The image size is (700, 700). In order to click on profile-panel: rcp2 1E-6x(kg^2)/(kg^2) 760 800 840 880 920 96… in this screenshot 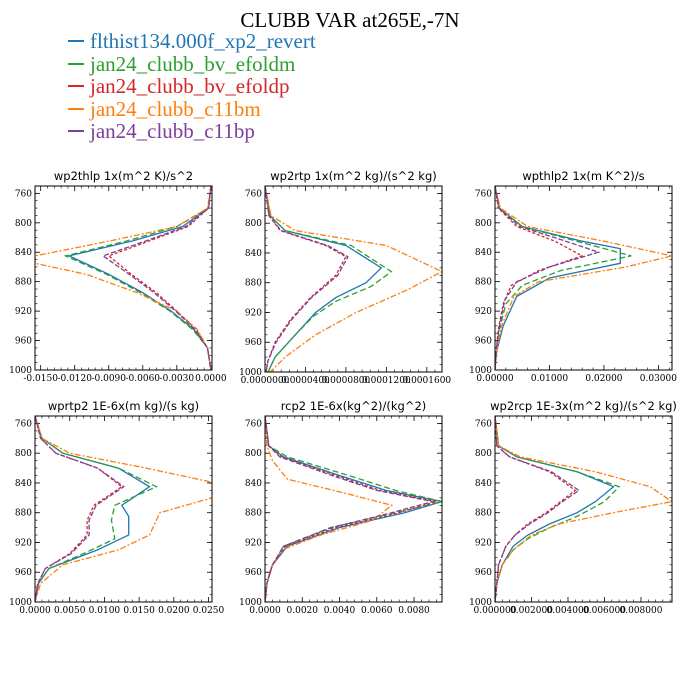, I will do `click(341, 507)`.